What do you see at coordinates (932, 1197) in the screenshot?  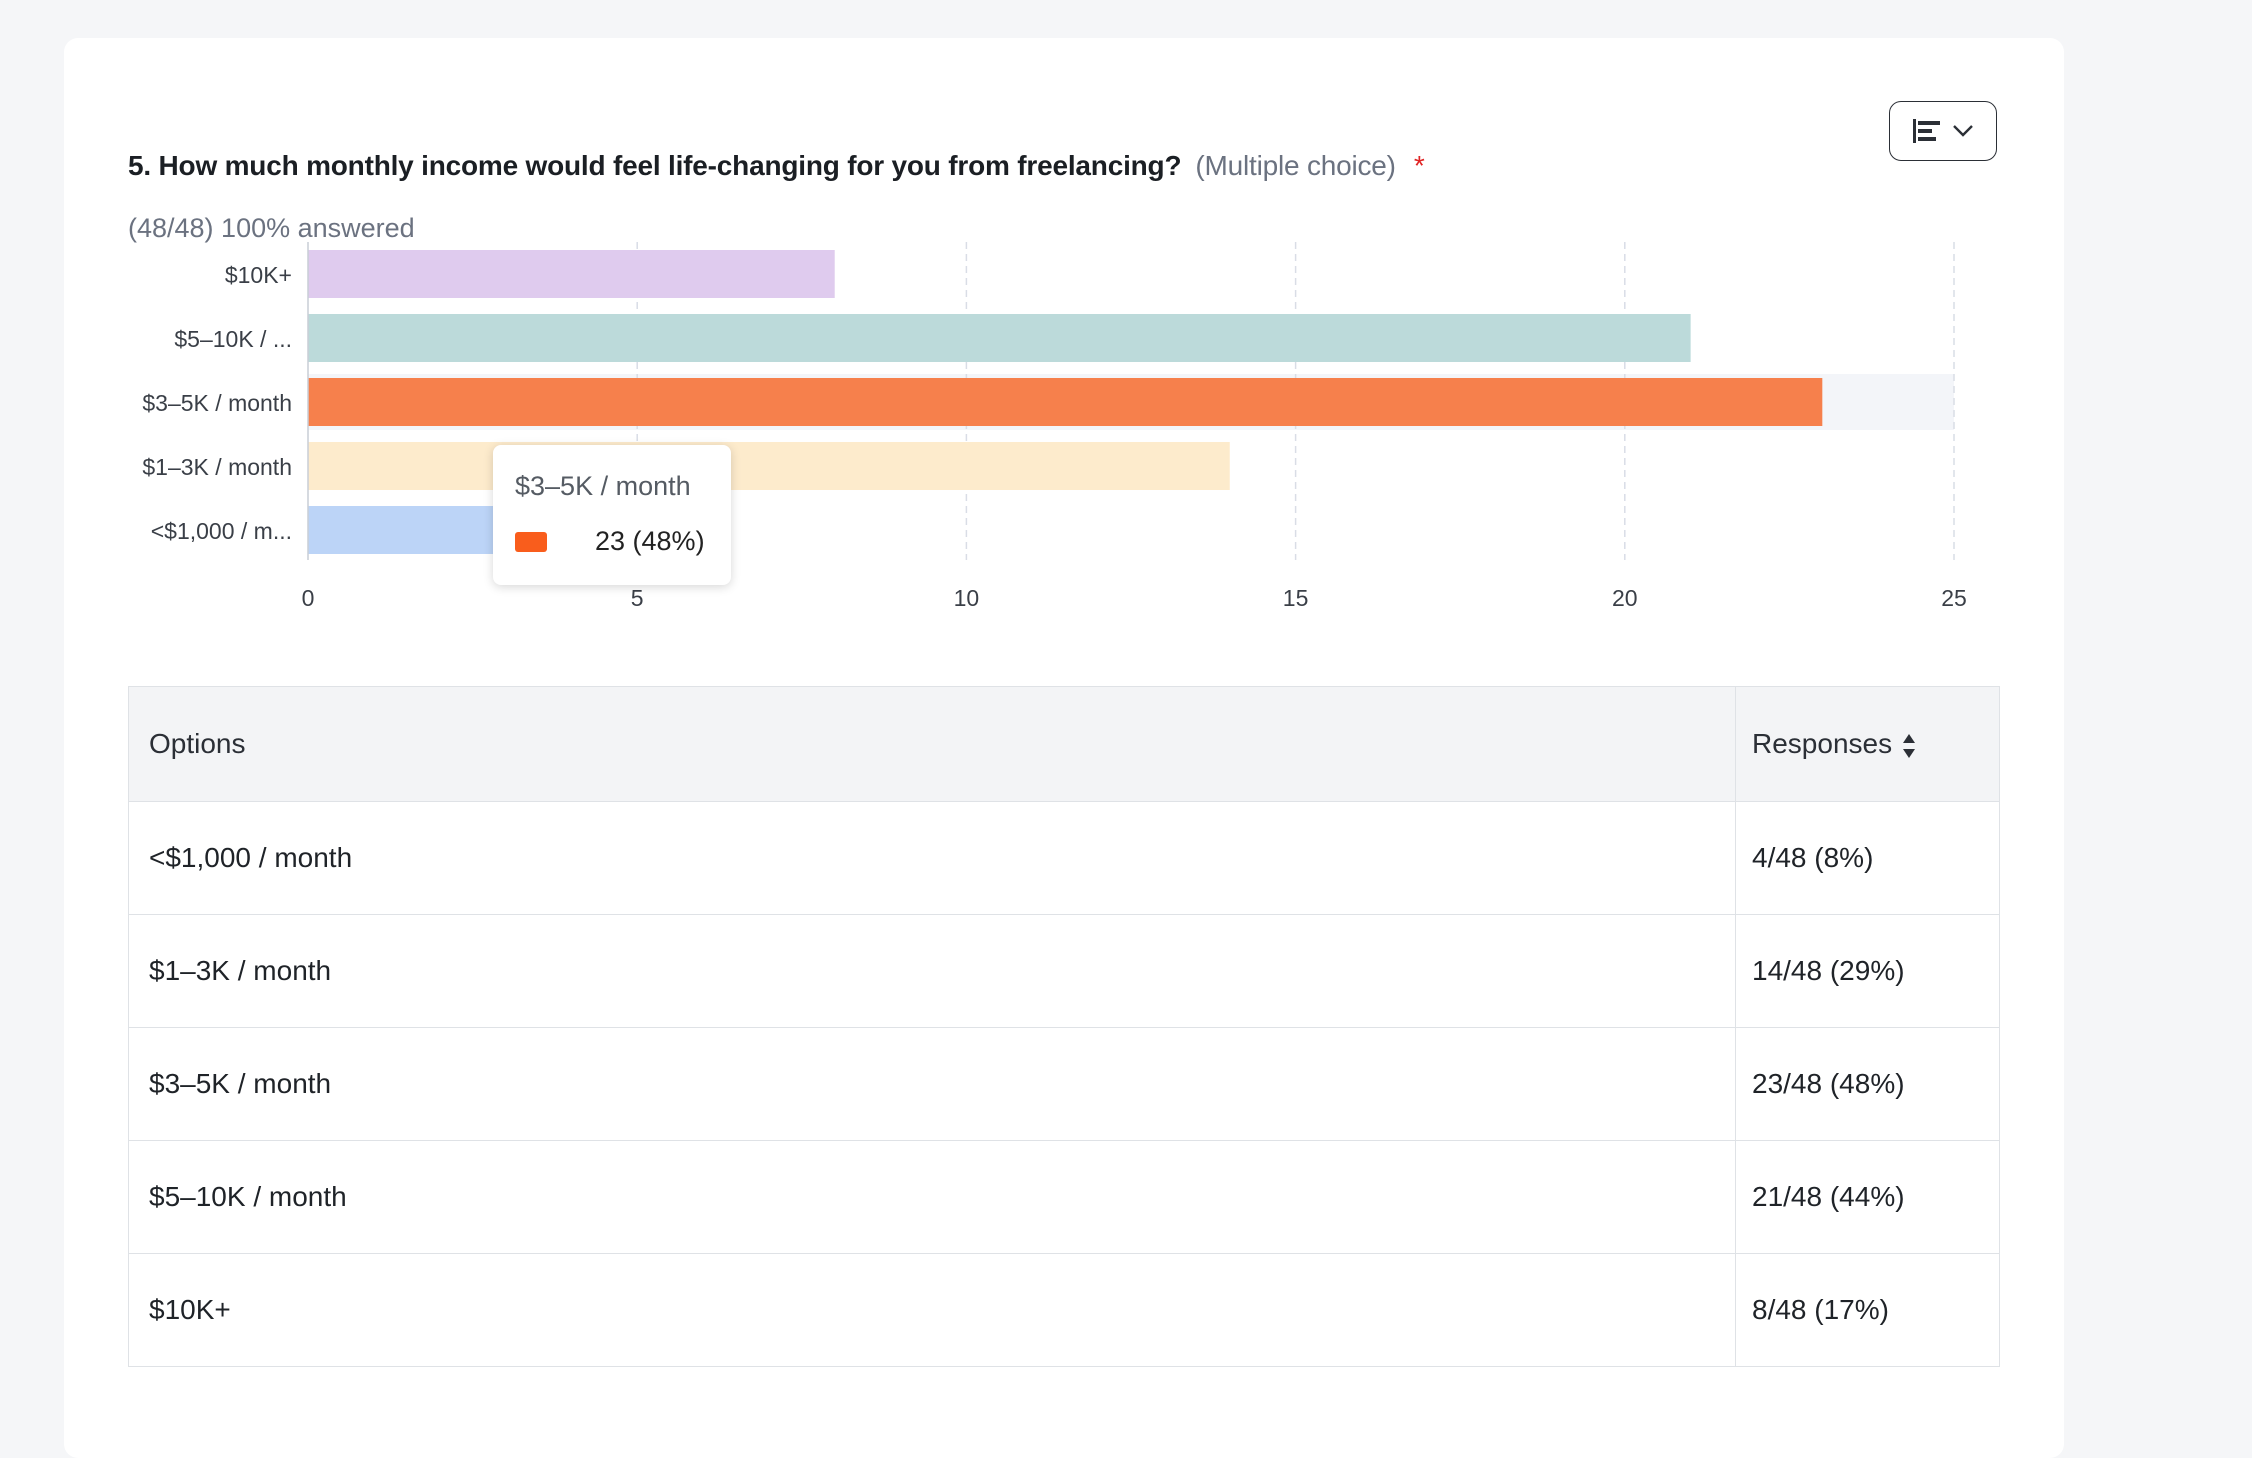 I see `option-cell: $5–10K / month` at bounding box center [932, 1197].